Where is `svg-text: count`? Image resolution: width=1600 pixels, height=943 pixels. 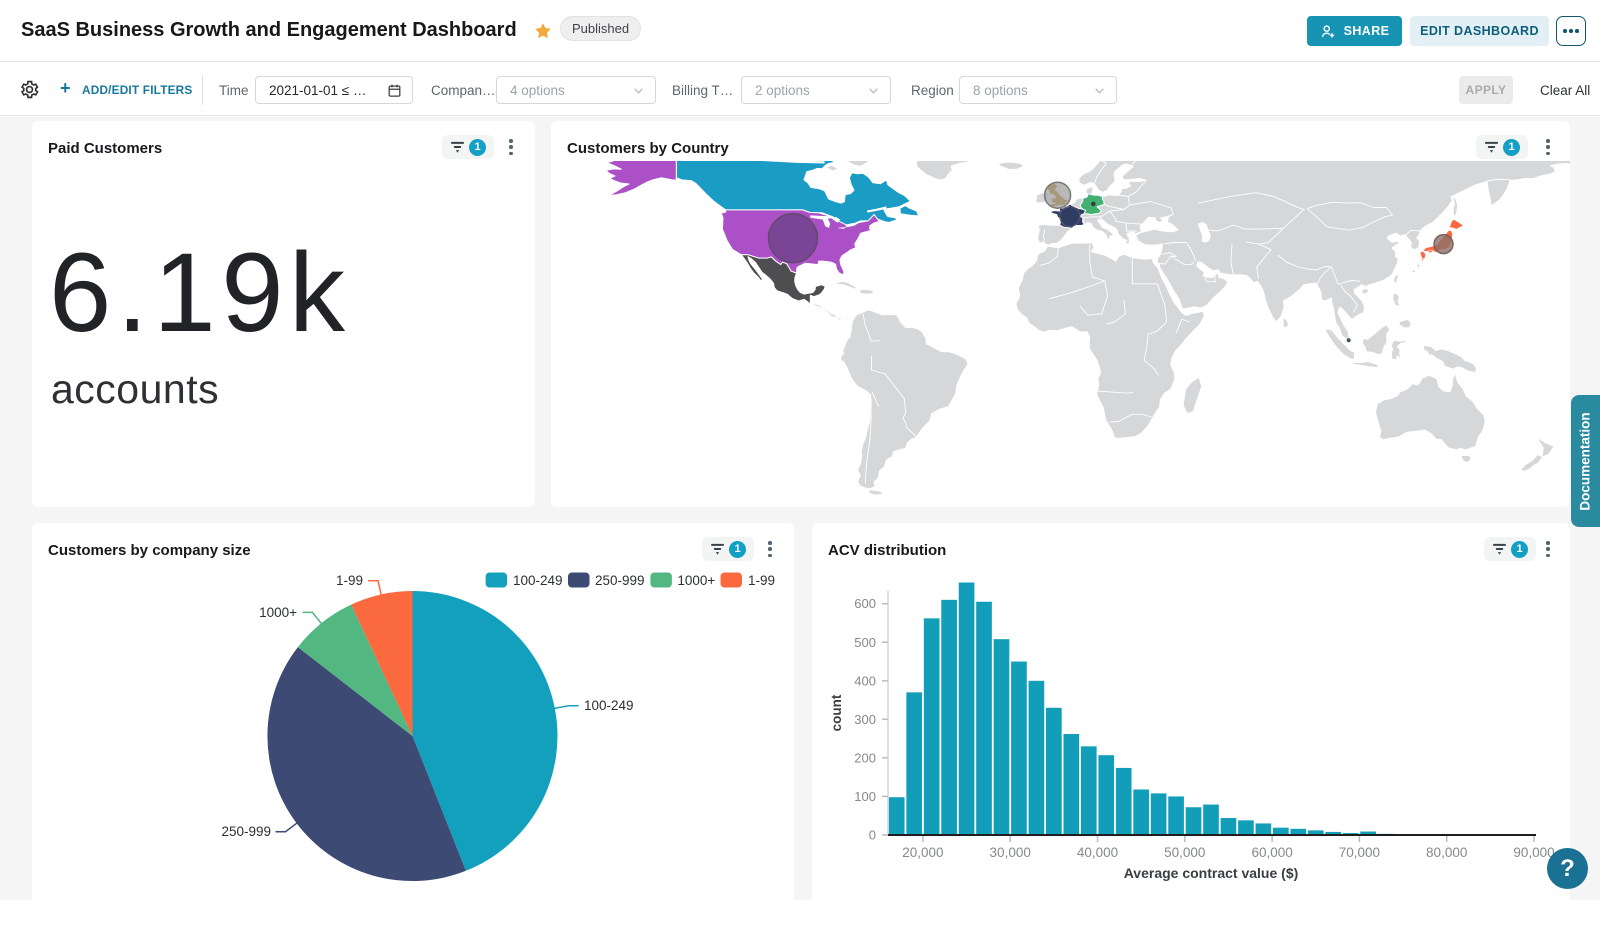 svg-text: count is located at coordinates (836, 712).